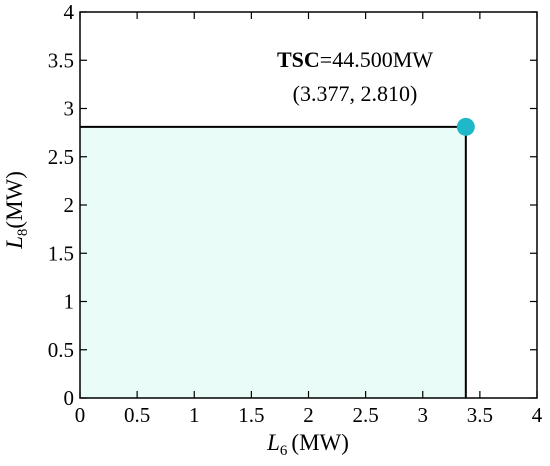 This screenshot has width=550, height=466. What do you see at coordinates (273, 442) in the screenshot?
I see `x-axis-symbol: L` at bounding box center [273, 442].